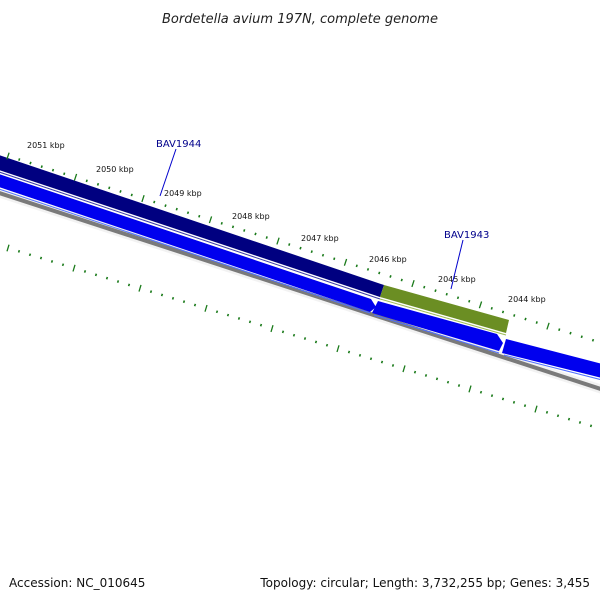 This screenshot has height=600, width=600. Describe the element at coordinates (466, 235) in the screenshot. I see `gene-label-bav1943: BAV1943` at that location.